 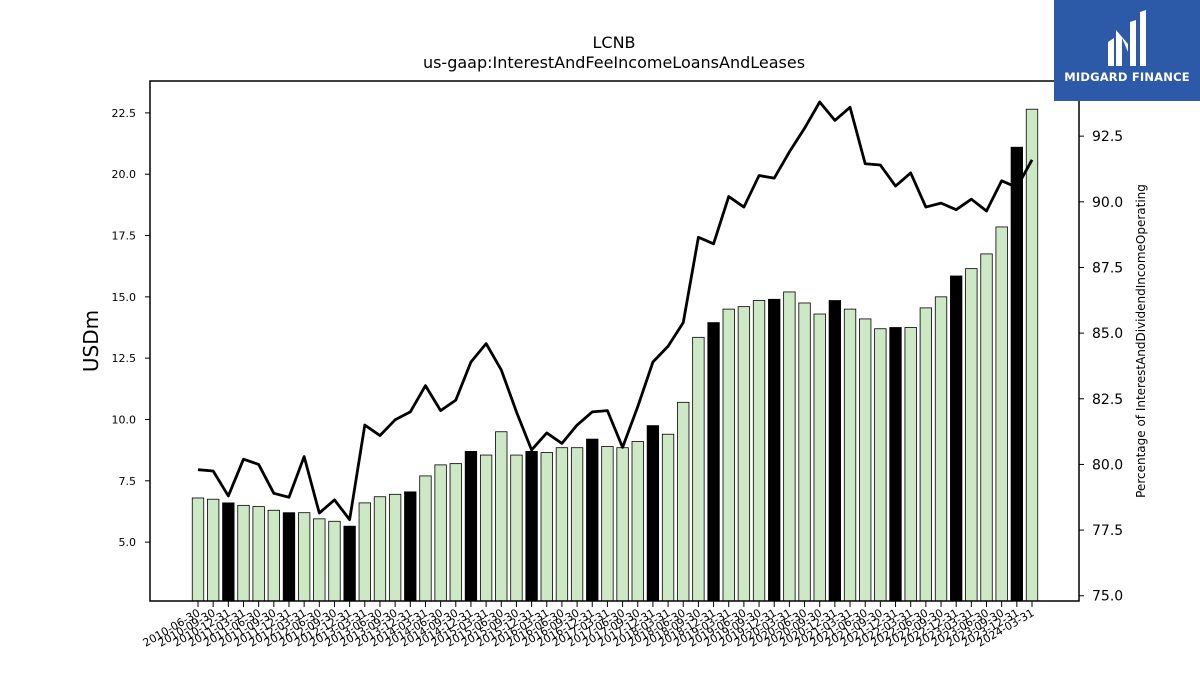 What do you see at coordinates (124, 174) in the screenshot?
I see `y-tick-label: 20.0` at bounding box center [124, 174].